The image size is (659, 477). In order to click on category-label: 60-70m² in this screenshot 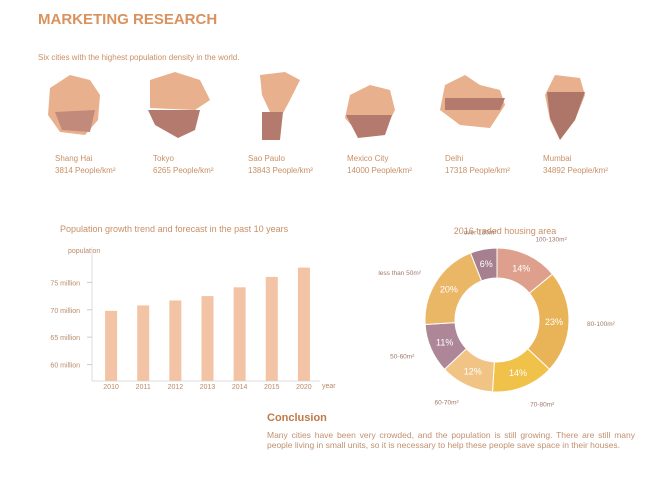, I will do `click(446, 402)`.